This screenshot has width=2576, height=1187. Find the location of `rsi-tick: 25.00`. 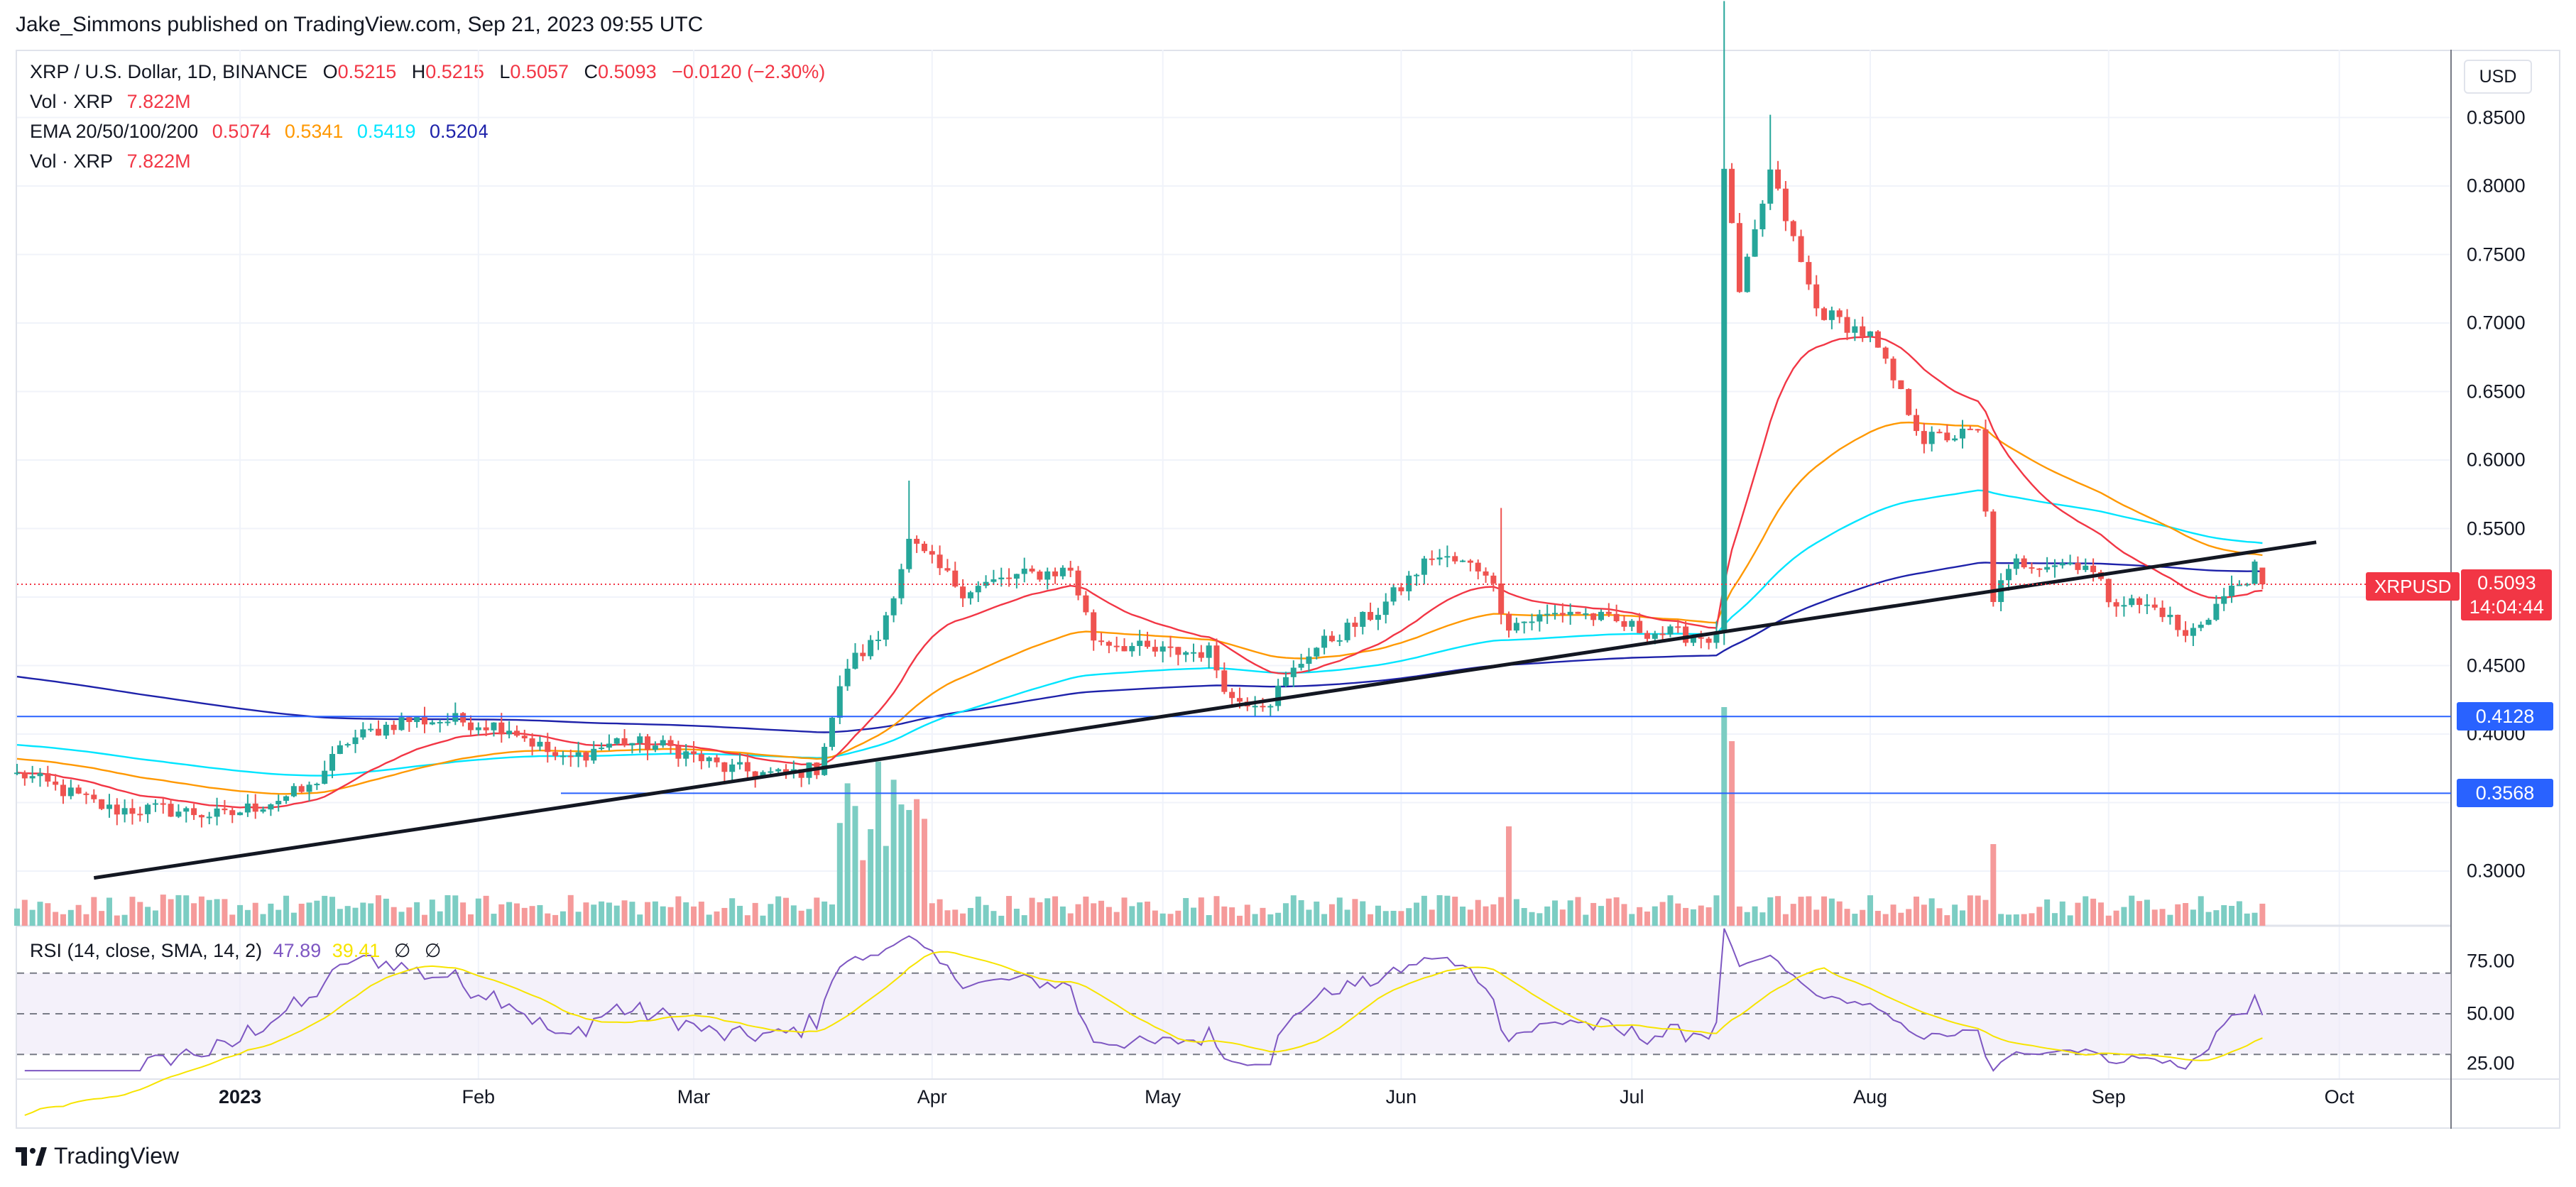

rsi-tick: 25.00 is located at coordinates (2491, 1063).